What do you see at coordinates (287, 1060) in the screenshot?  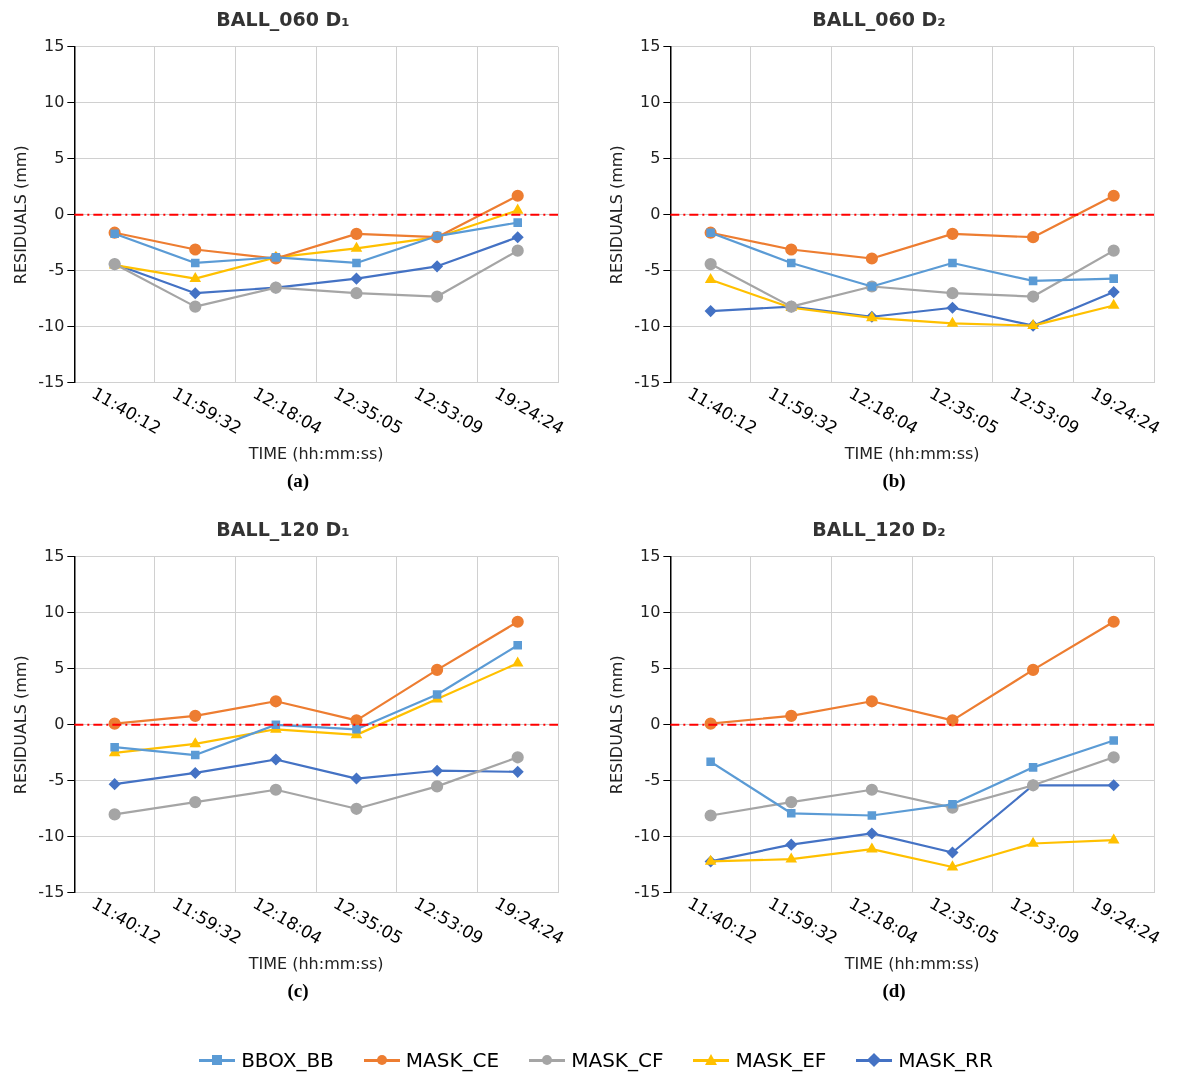 I see `legend-label: BBOX_BB` at bounding box center [287, 1060].